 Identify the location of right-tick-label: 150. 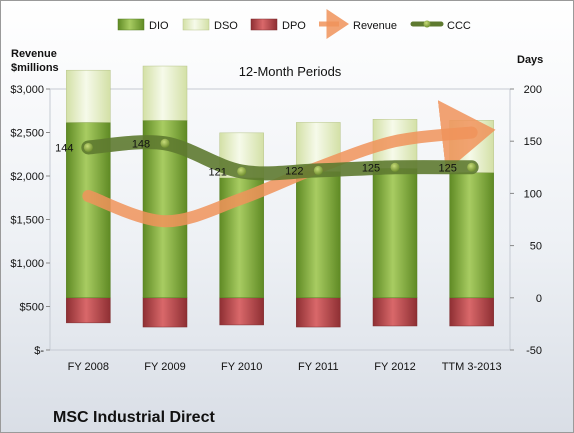
(533, 142).